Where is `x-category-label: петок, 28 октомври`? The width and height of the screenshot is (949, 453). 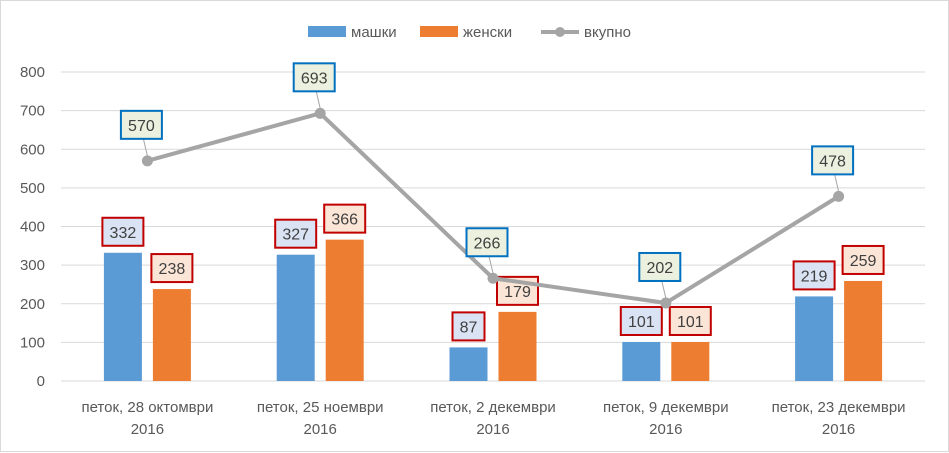 x-category-label: петок, 28 октомври is located at coordinates (147, 407).